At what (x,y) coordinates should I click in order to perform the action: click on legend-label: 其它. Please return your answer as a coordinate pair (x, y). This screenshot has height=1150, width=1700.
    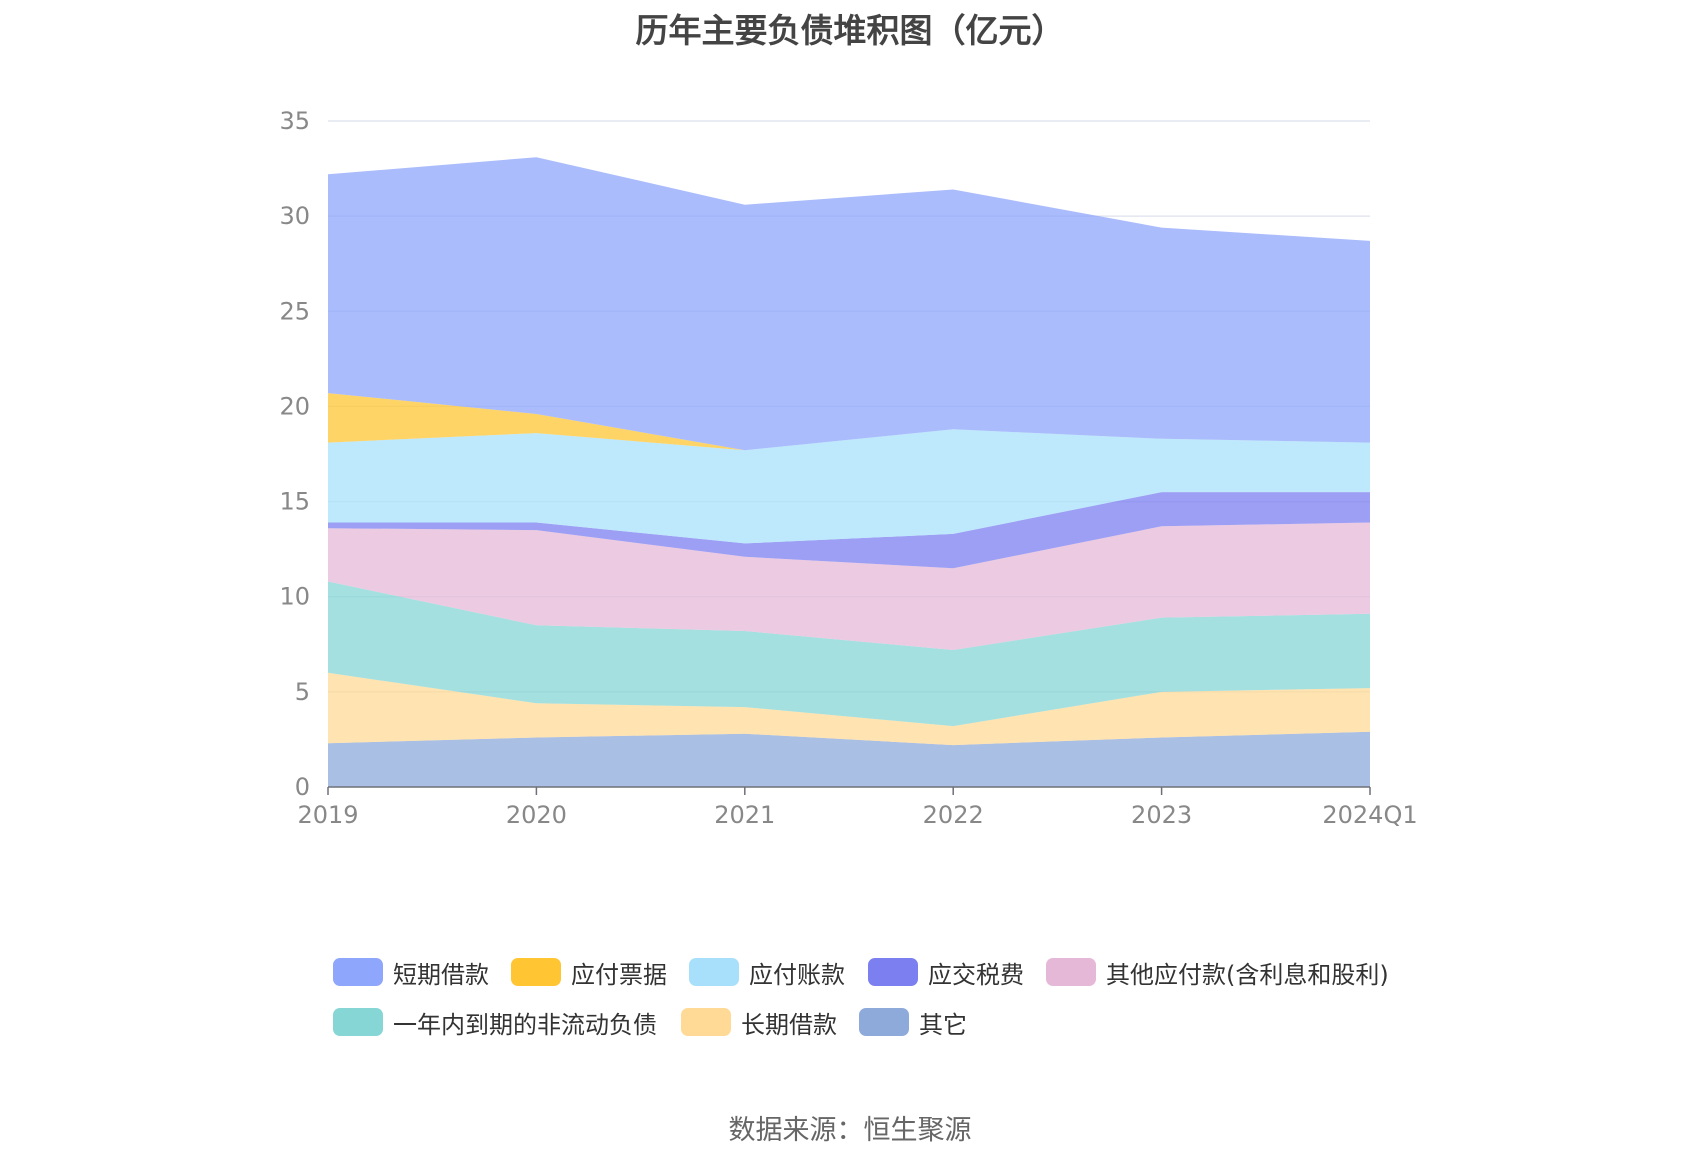
    Looking at the image, I should click on (943, 1024).